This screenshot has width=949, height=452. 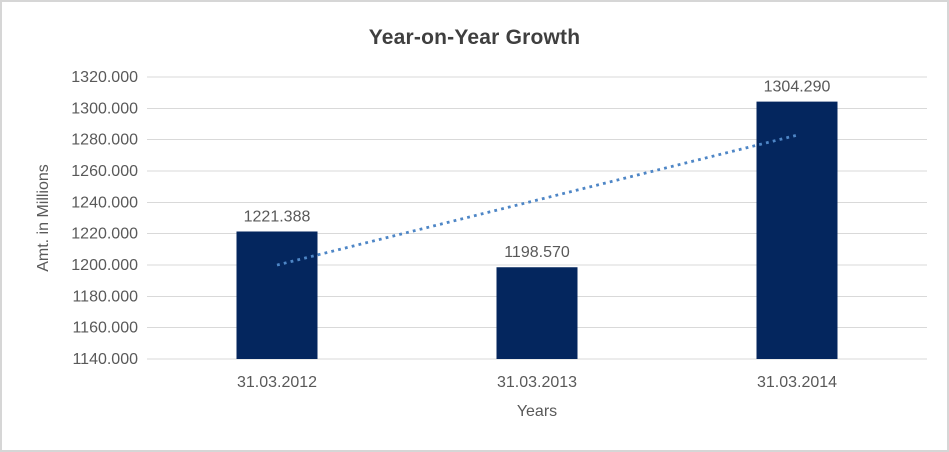 What do you see at coordinates (537, 411) in the screenshot?
I see `x-axis-title: Years` at bounding box center [537, 411].